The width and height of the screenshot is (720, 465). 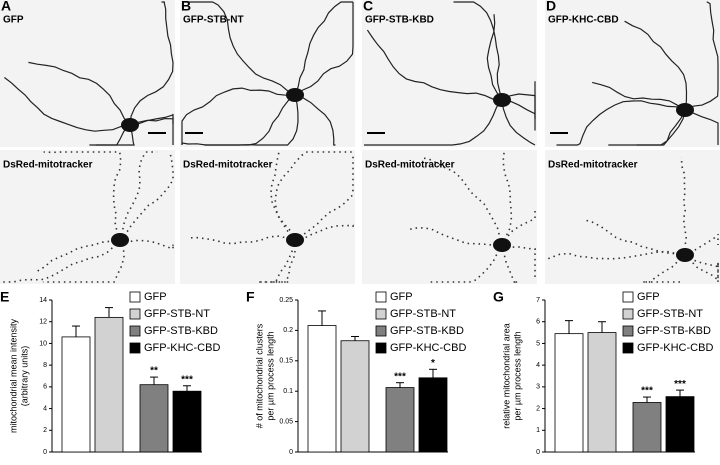 I want to click on y-tick-label: 3, so click(x=538, y=387).